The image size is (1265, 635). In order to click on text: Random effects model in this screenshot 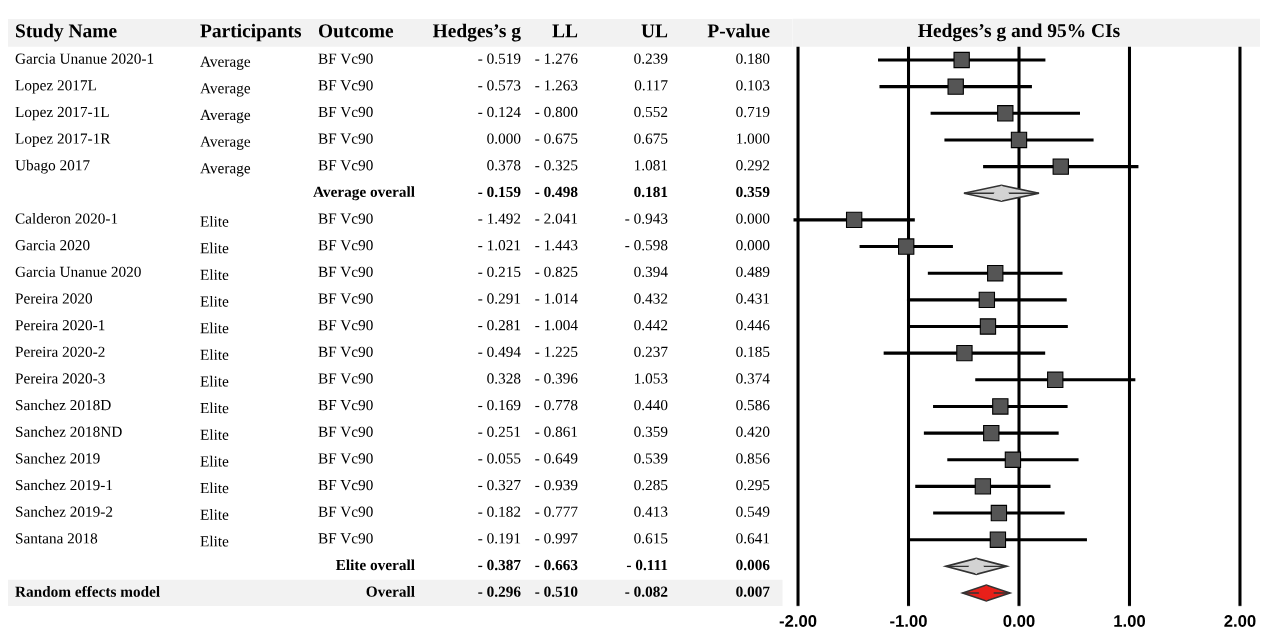, I will do `click(87, 591)`.